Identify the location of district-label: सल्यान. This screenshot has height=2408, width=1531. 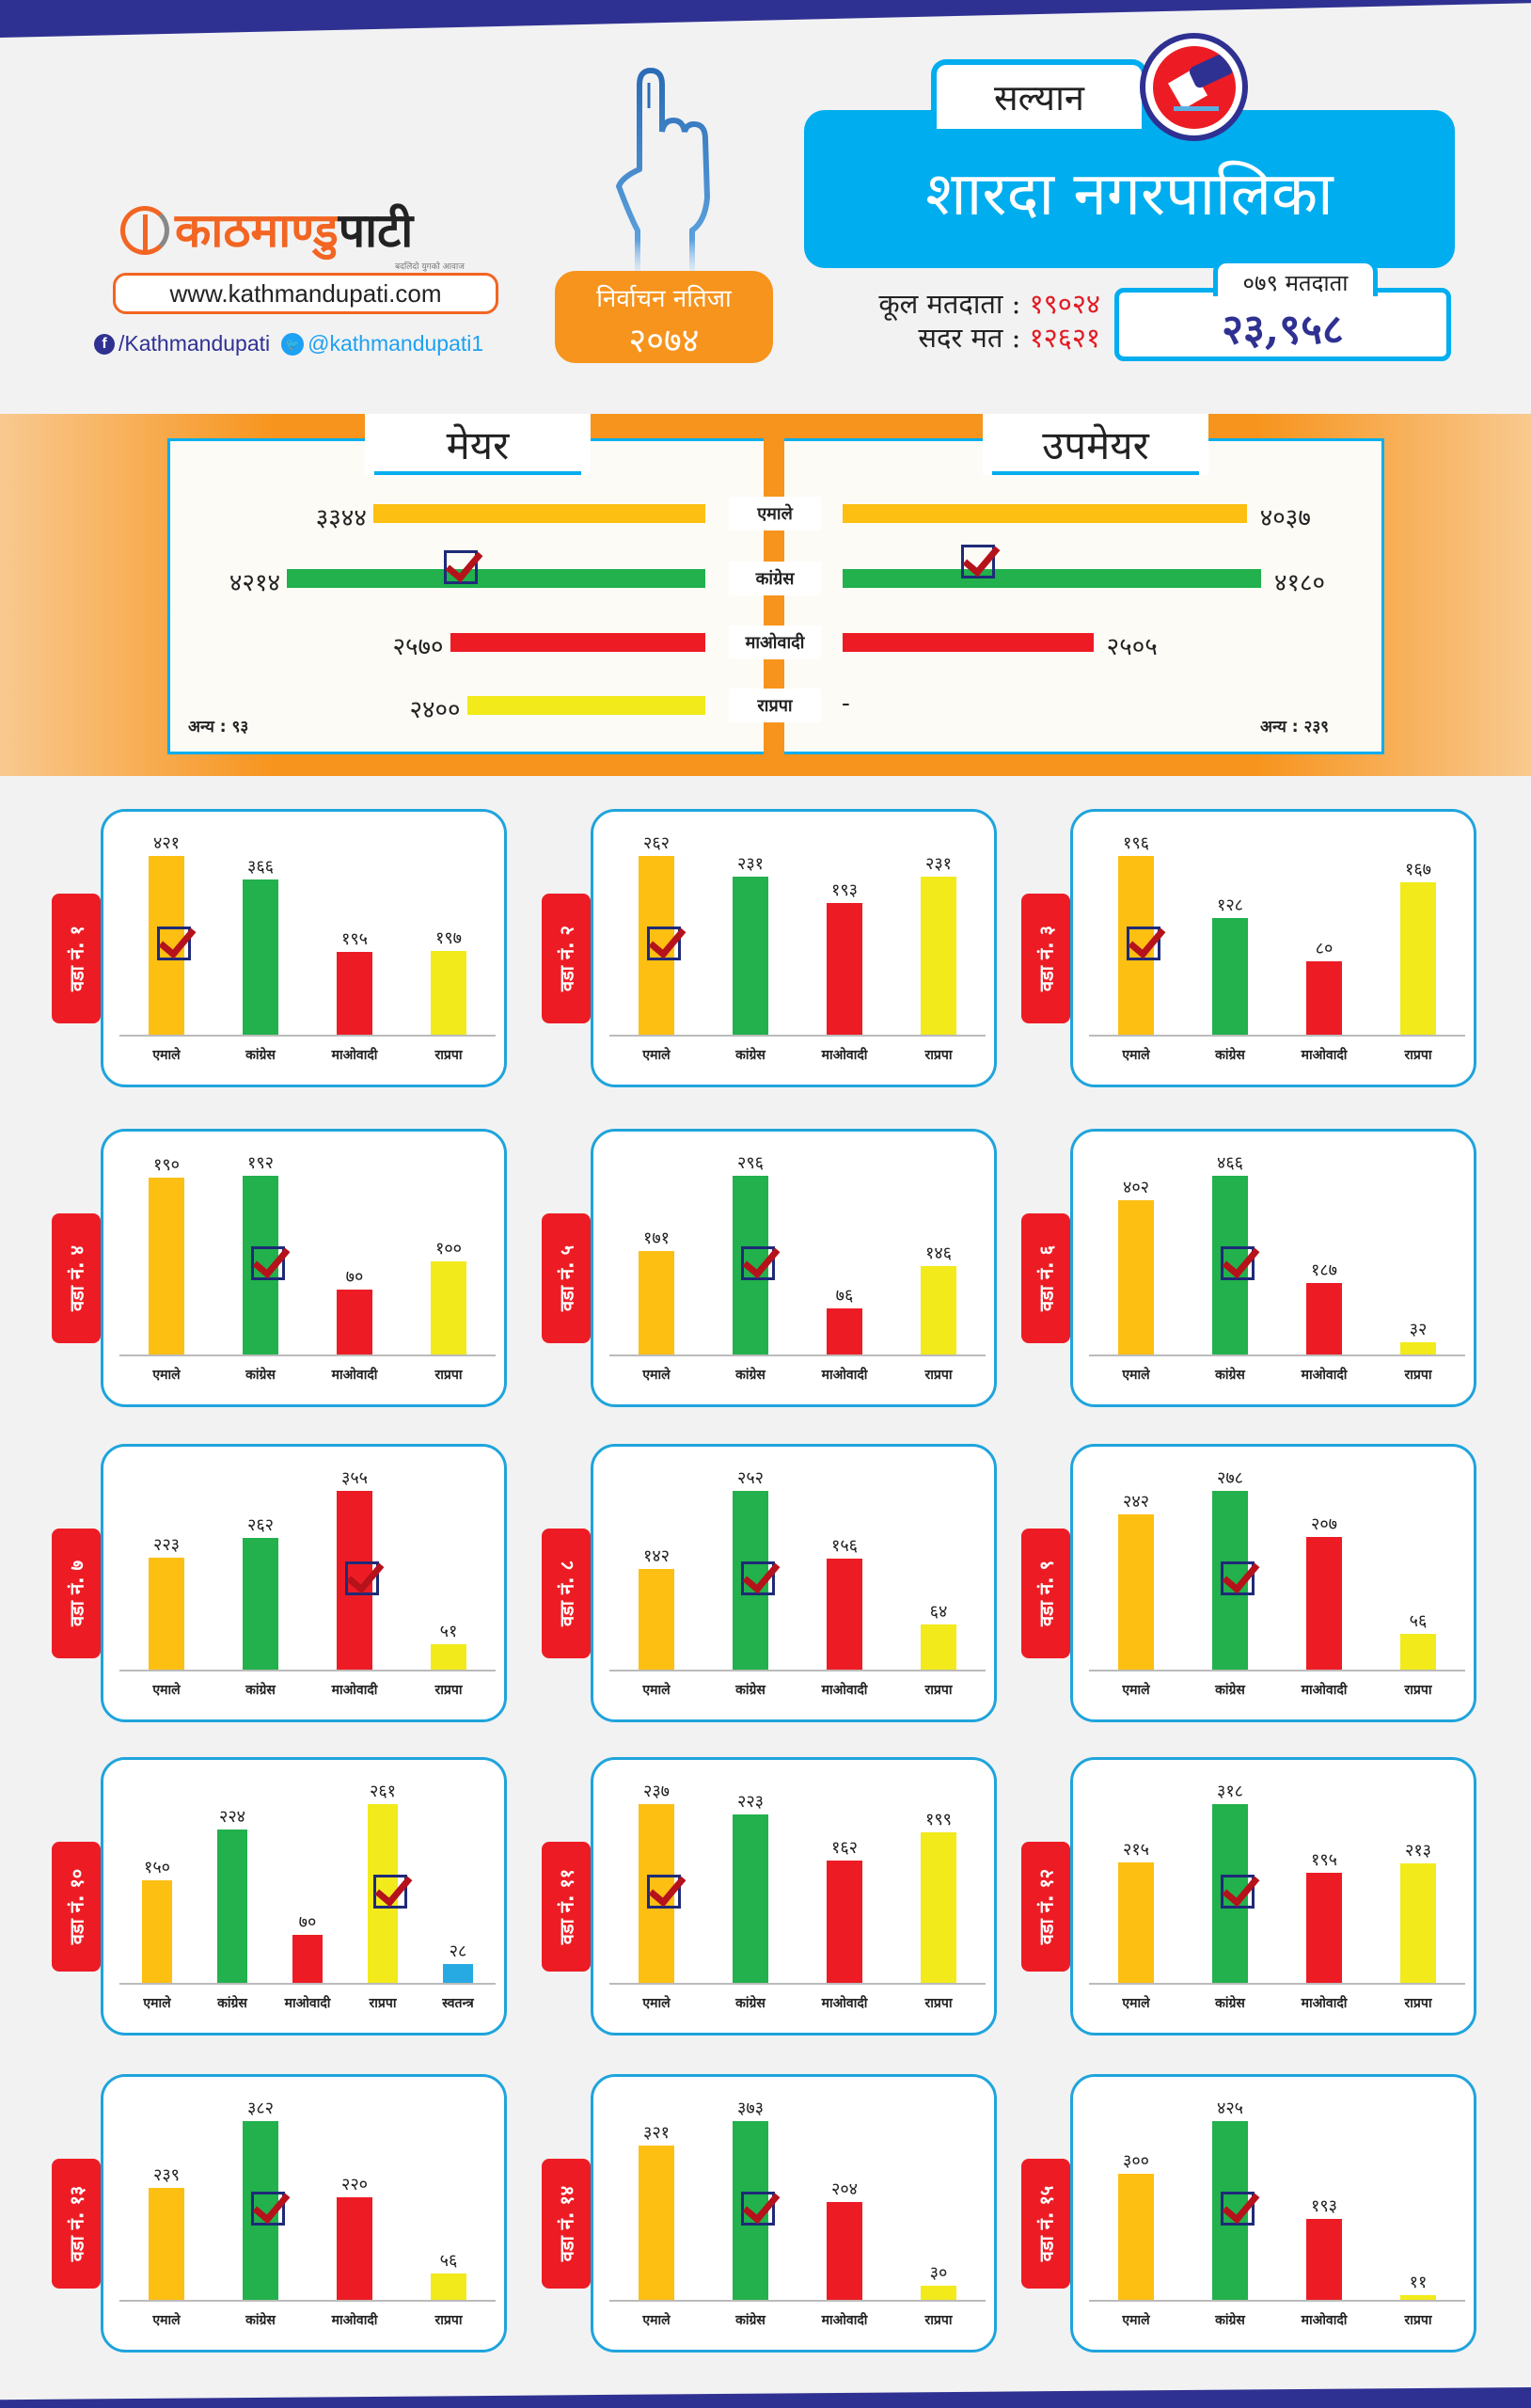
(1039, 94).